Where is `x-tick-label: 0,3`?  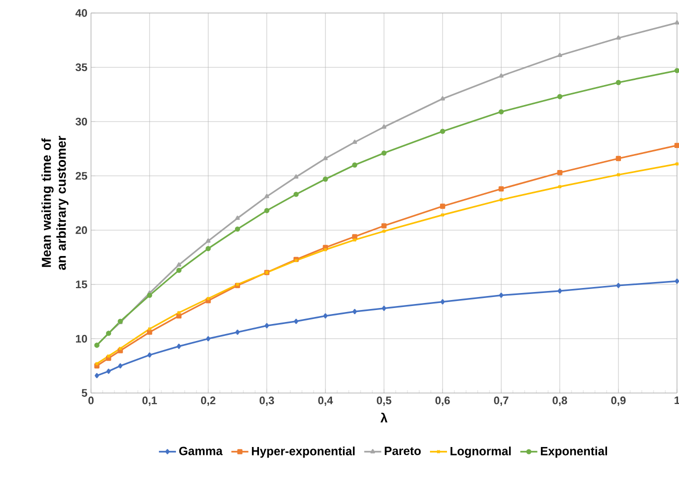
x-tick-label: 0,3 is located at coordinates (267, 401).